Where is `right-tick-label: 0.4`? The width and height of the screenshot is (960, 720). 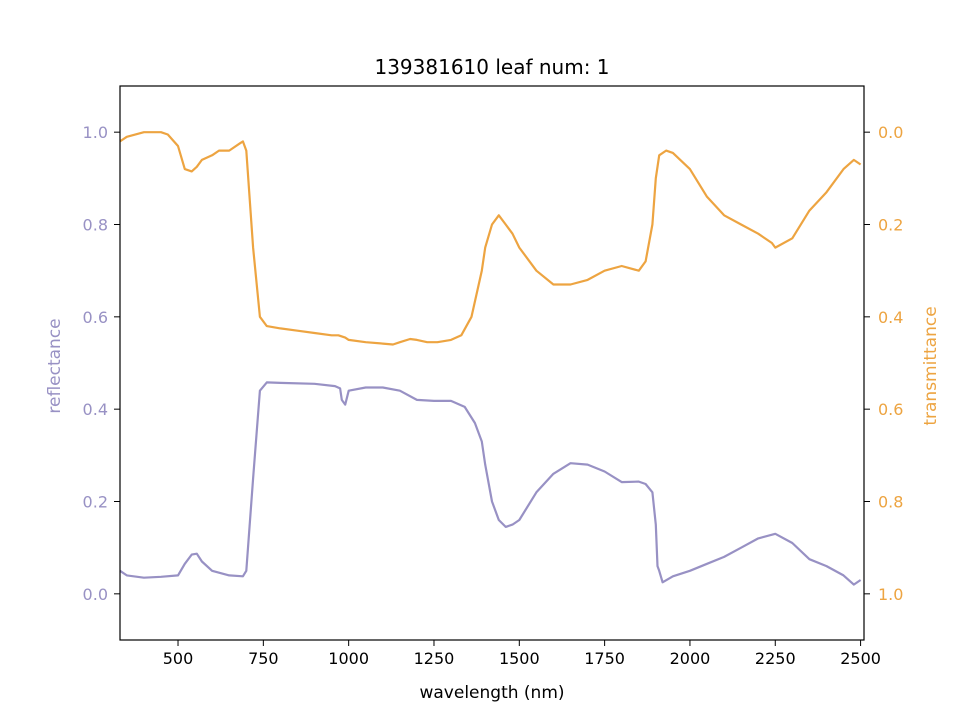
right-tick-label: 0.4 is located at coordinates (890, 317).